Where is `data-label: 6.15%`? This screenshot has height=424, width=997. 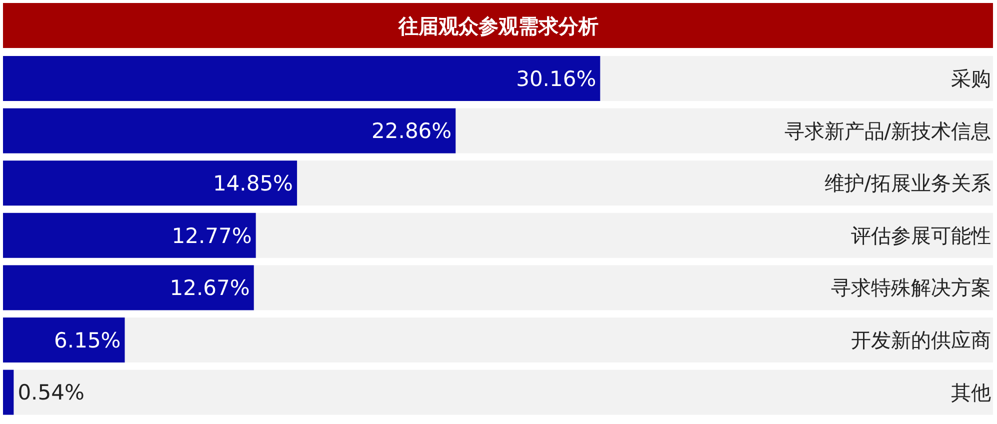
data-label: 6.15% is located at coordinates (87, 340).